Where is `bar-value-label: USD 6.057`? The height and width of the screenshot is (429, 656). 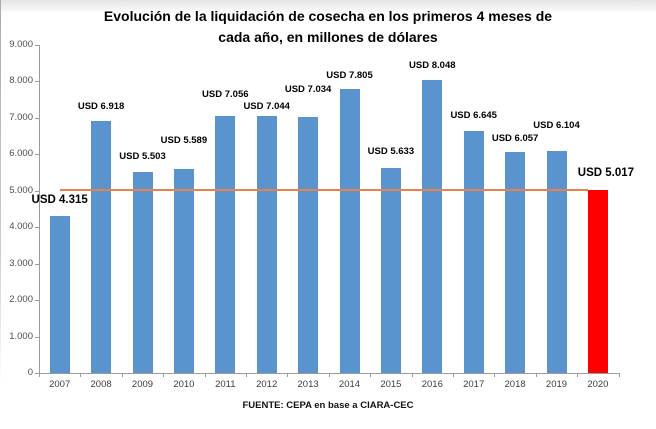
bar-value-label: USD 6.057 is located at coordinates (515, 139).